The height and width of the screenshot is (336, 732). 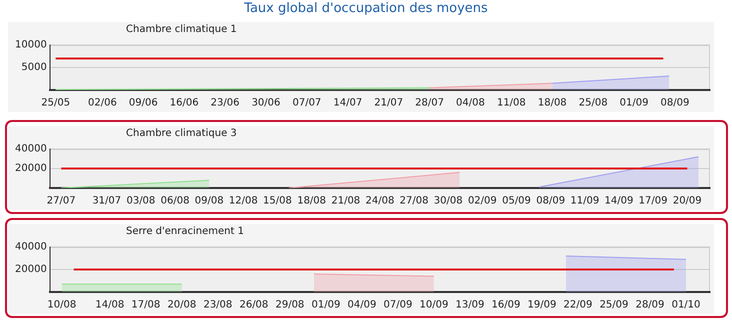 I want to click on x-tick-label: 31/07, so click(x=107, y=201).